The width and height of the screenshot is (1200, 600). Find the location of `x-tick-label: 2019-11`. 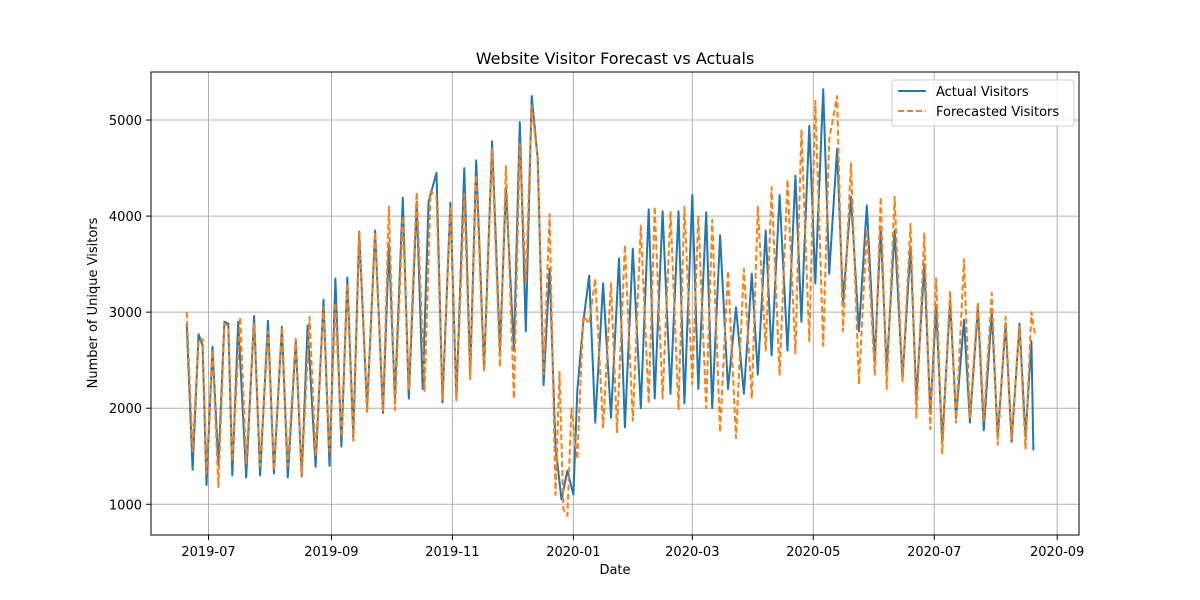

x-tick-label: 2019-11 is located at coordinates (452, 552).